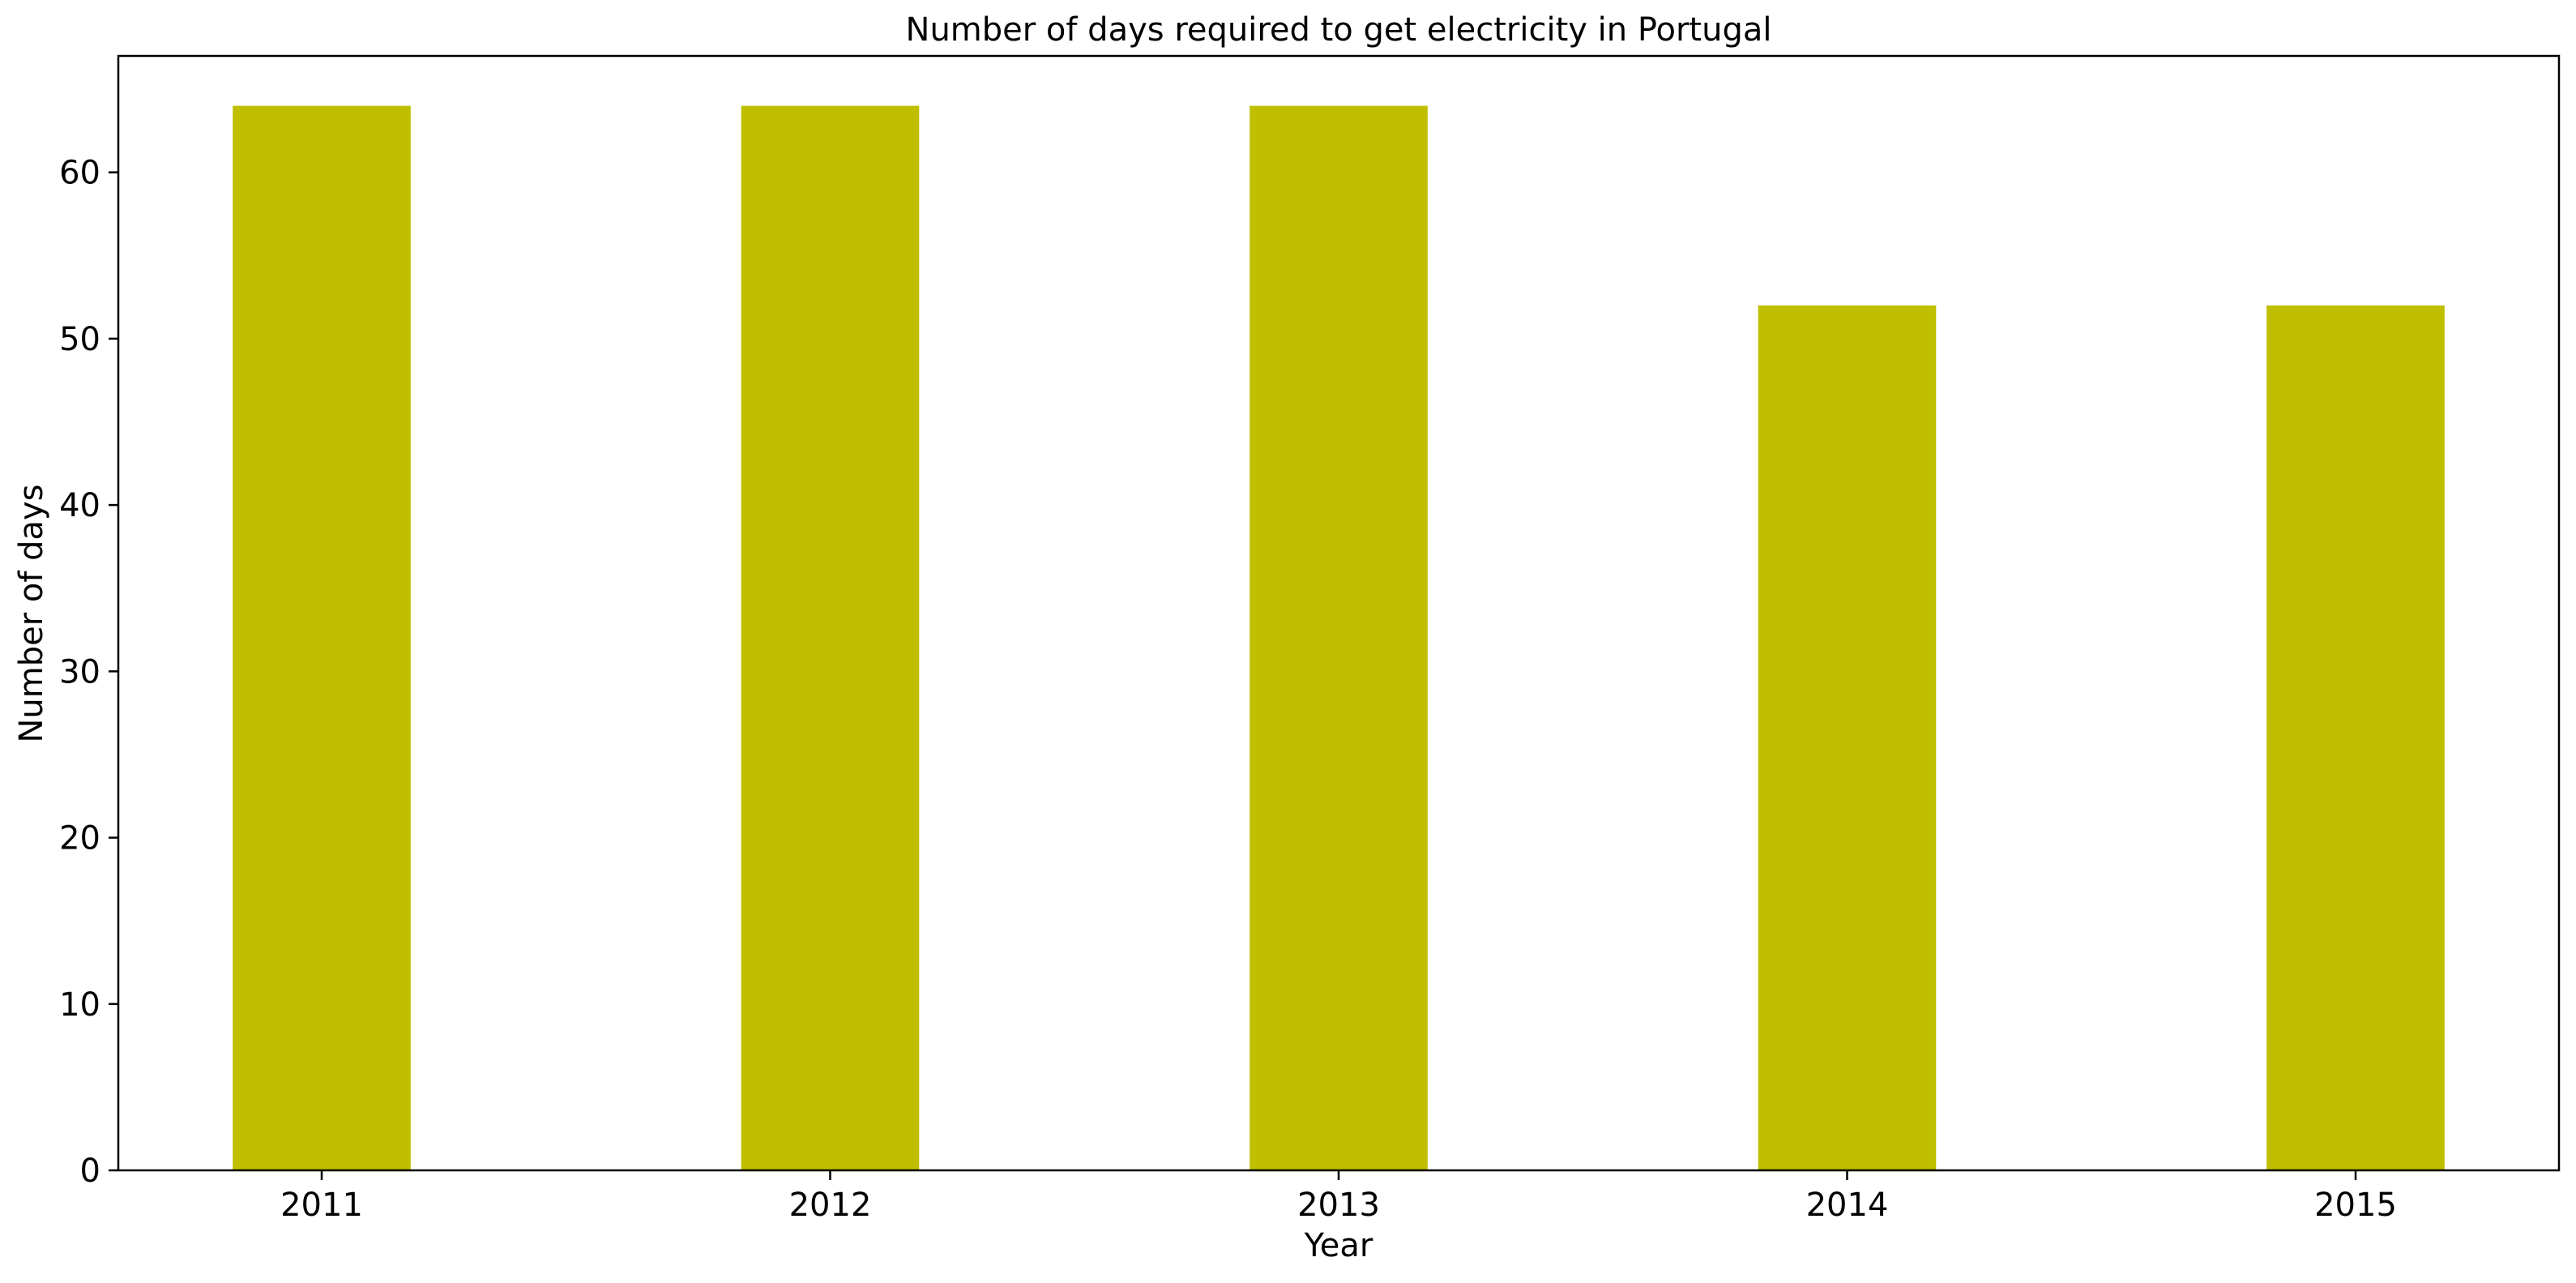 The width and height of the screenshot is (2576, 1283). I want to click on y-tick-label: 30, so click(79, 672).